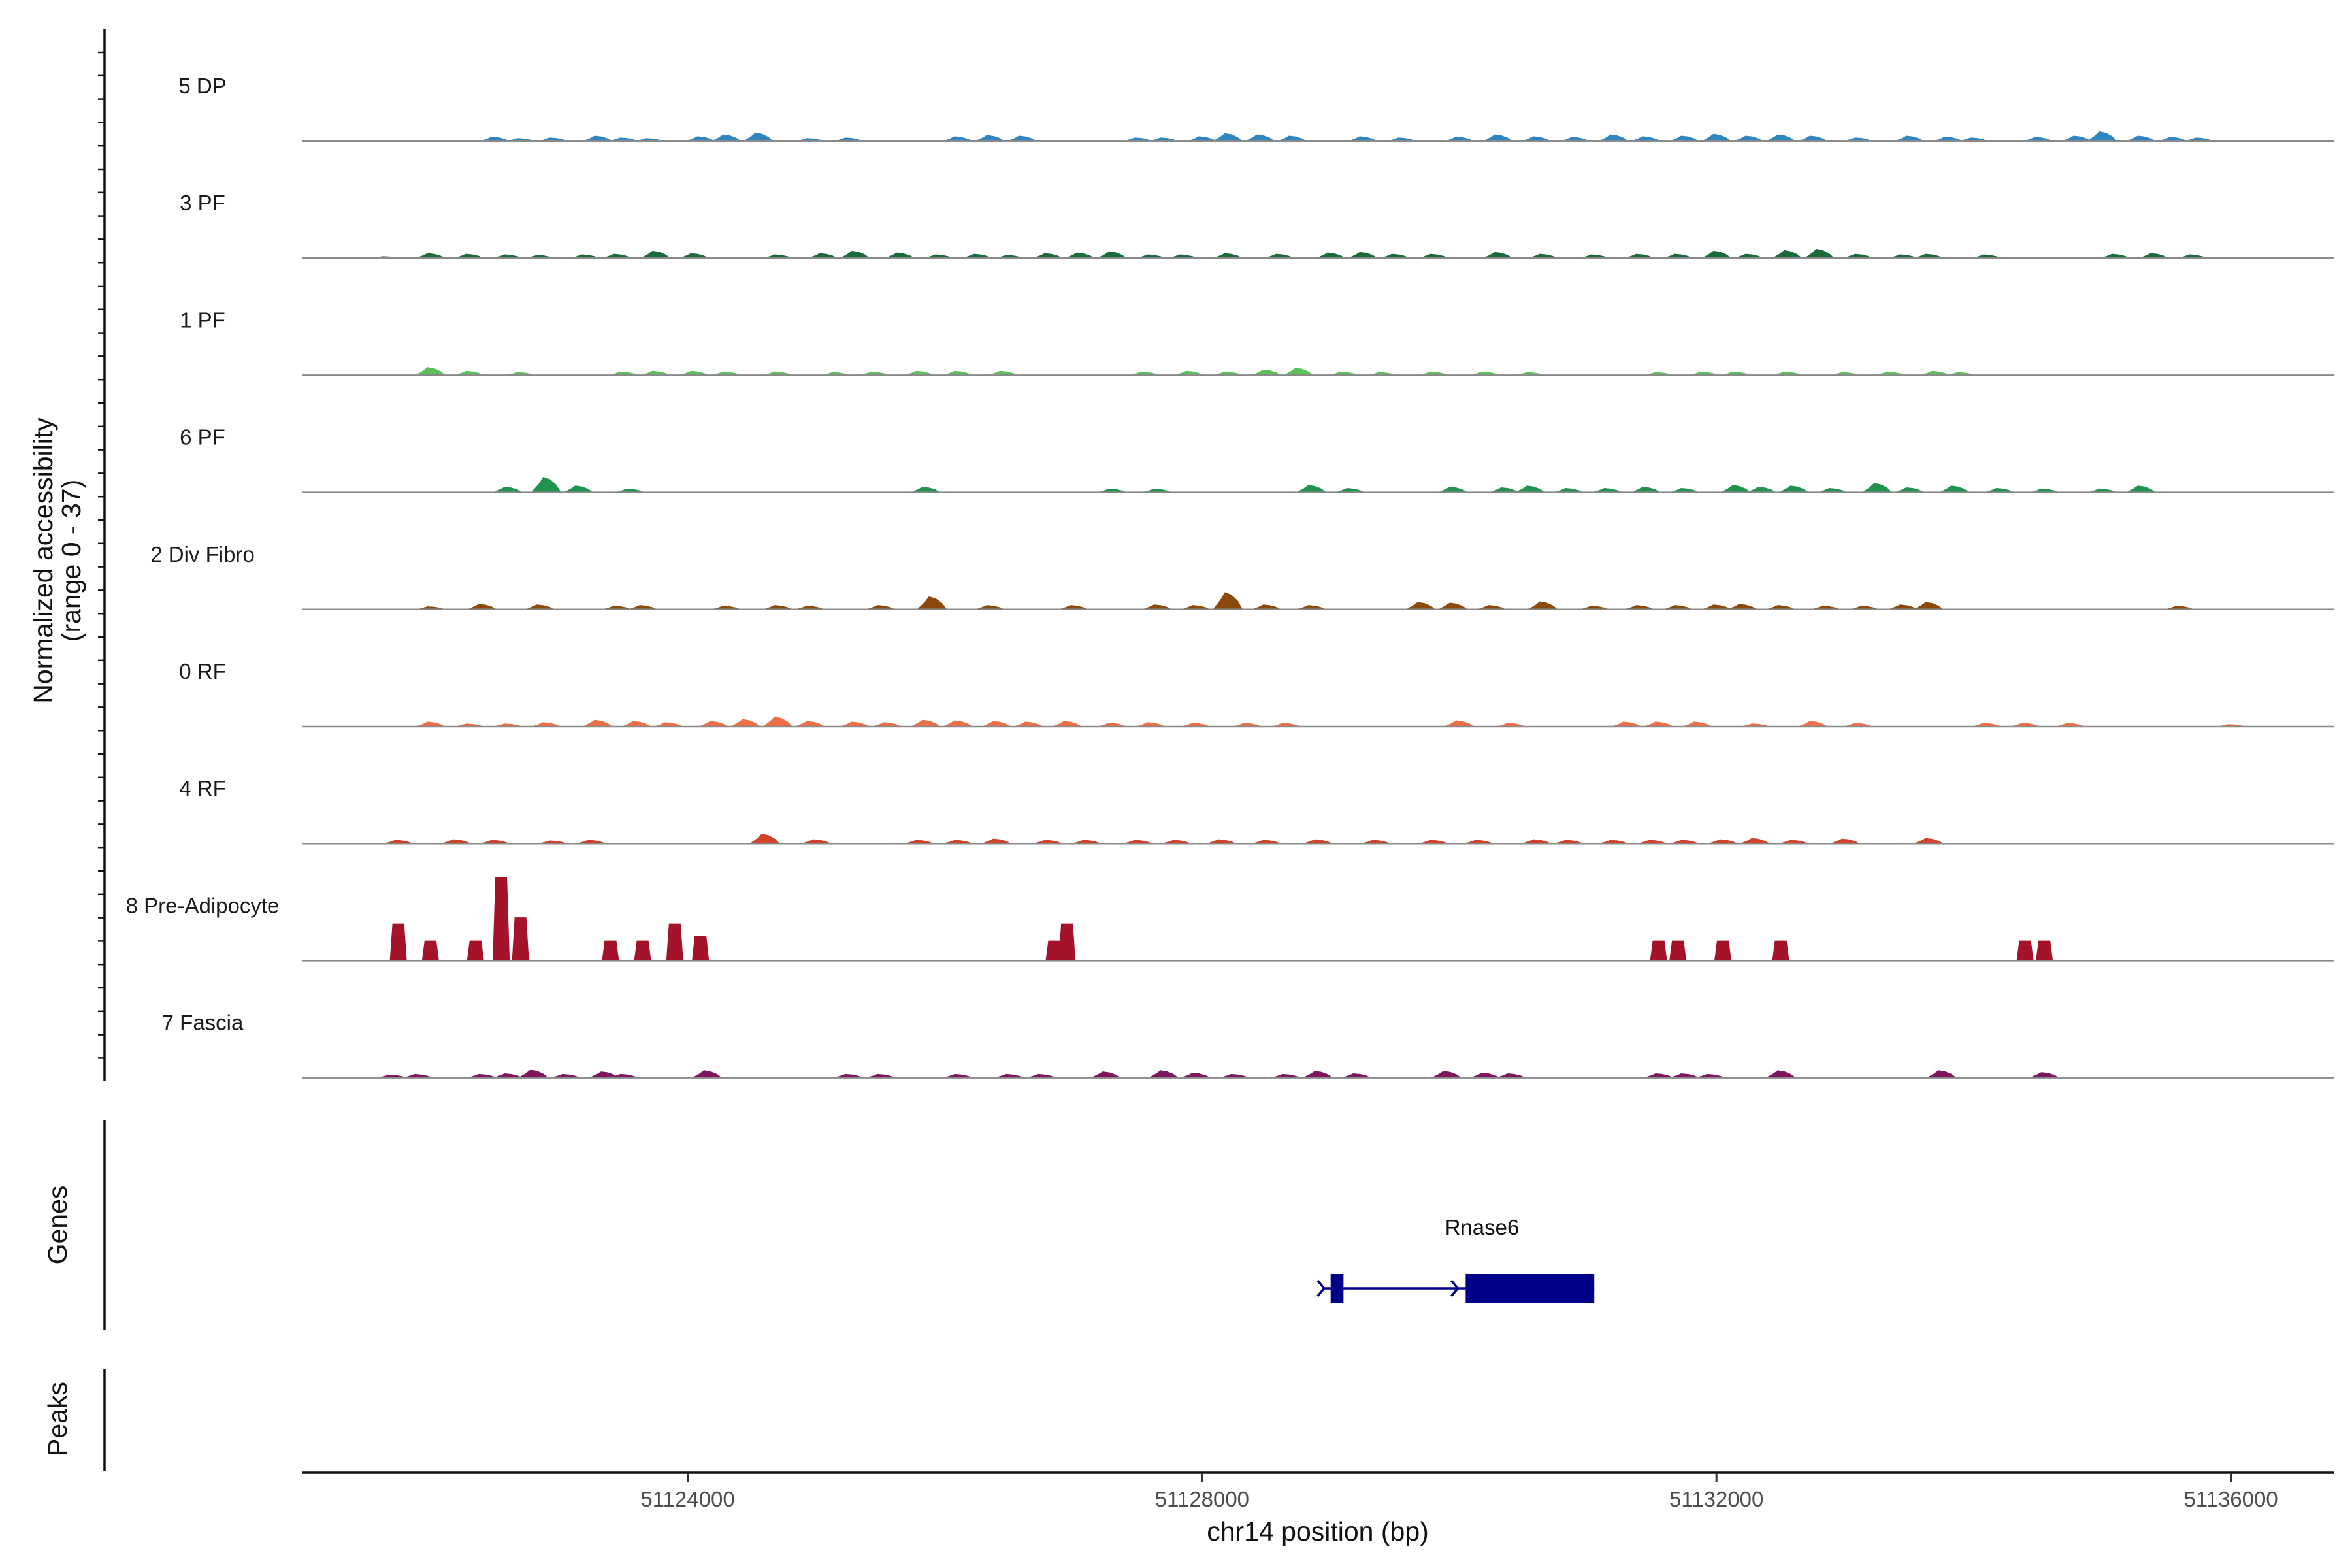  Describe the element at coordinates (1482, 1227) in the screenshot. I see `gene-label: Rnase6` at that location.